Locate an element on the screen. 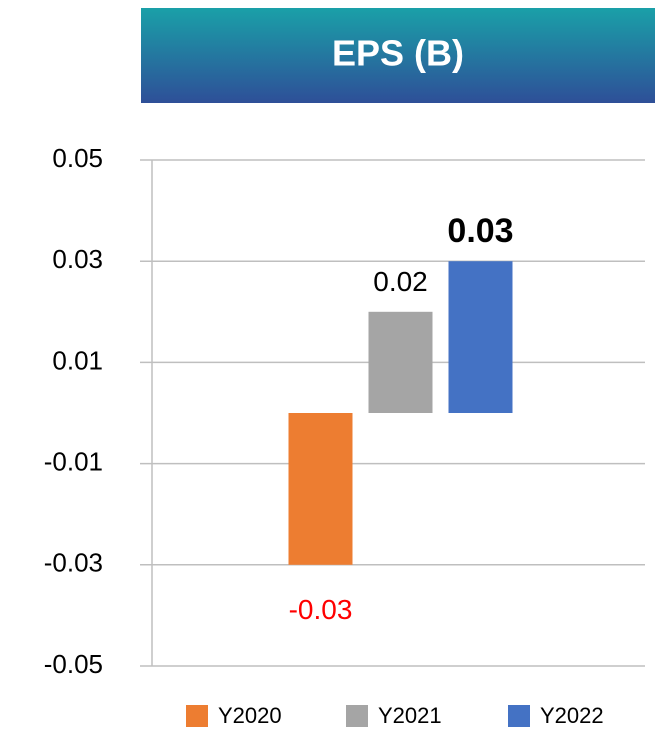  y-tick-label: 0.05 is located at coordinates (77, 158).